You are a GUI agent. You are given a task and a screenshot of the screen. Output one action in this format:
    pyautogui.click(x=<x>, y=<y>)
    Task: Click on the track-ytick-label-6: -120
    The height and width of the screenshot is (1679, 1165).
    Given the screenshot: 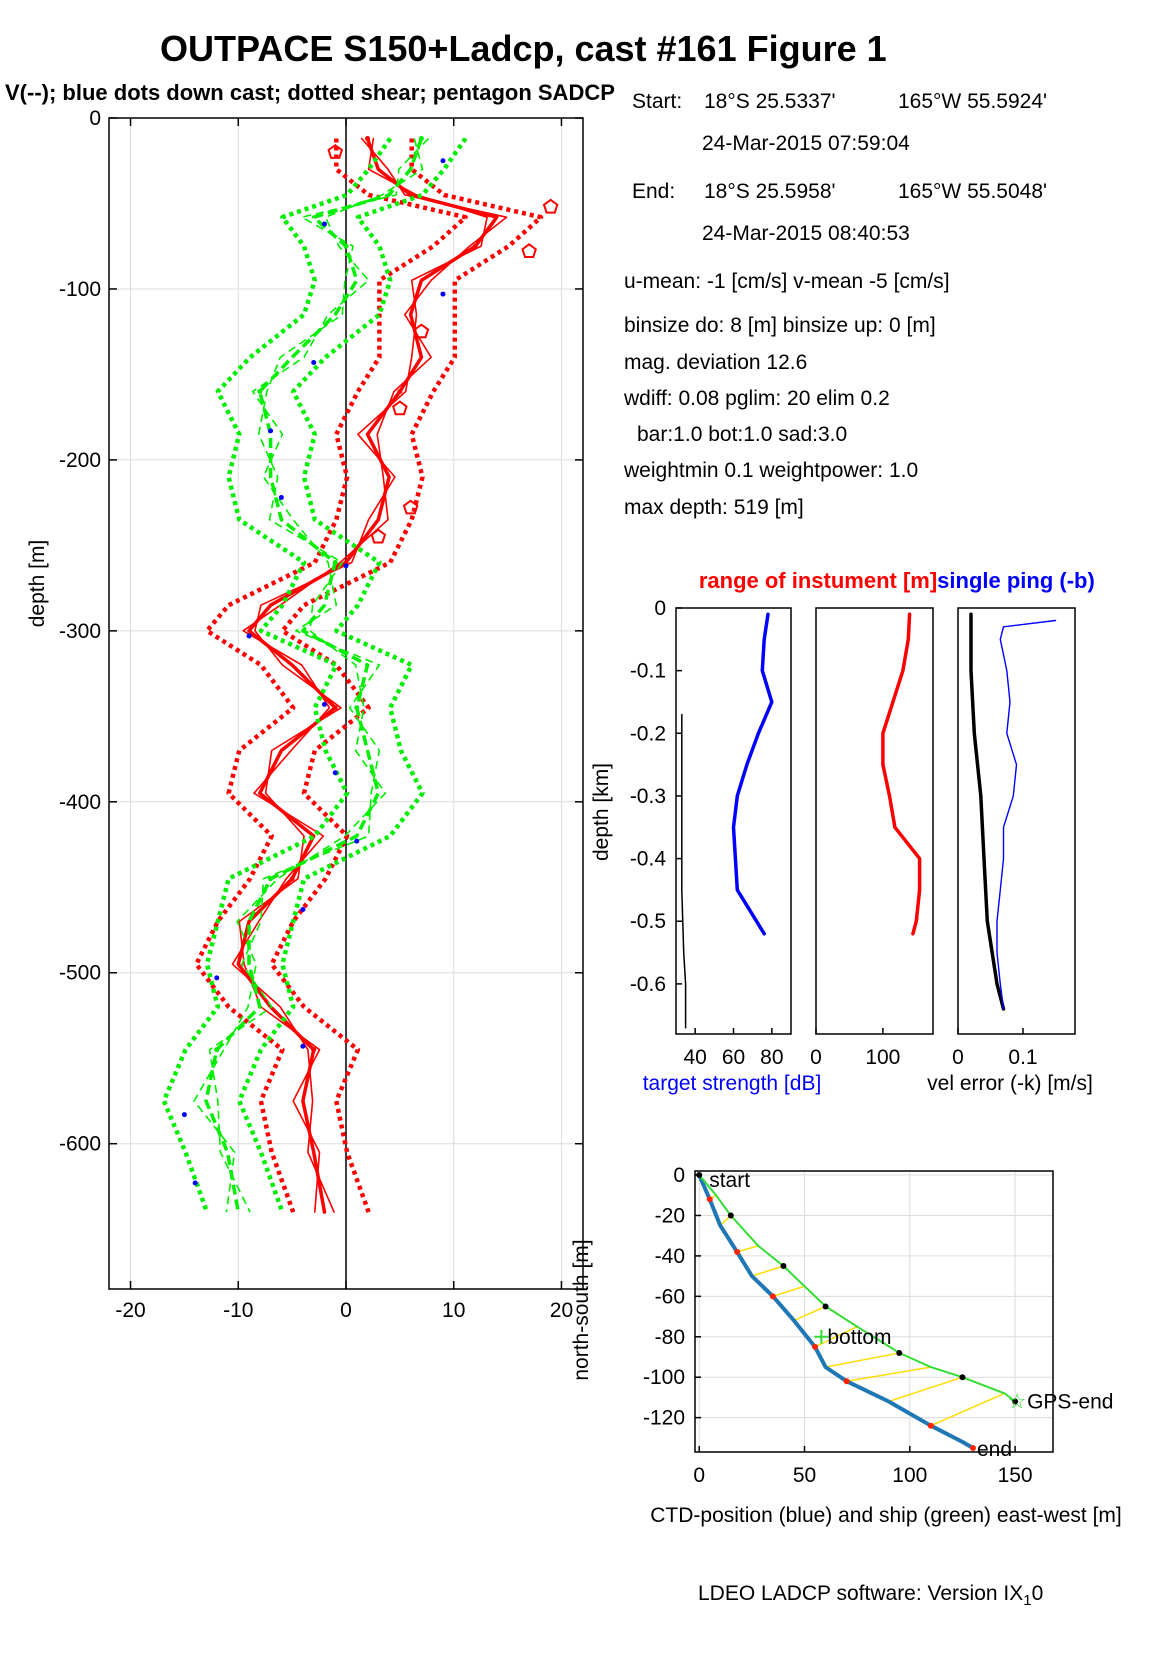 What is the action you would take?
    pyautogui.click(x=664, y=1418)
    